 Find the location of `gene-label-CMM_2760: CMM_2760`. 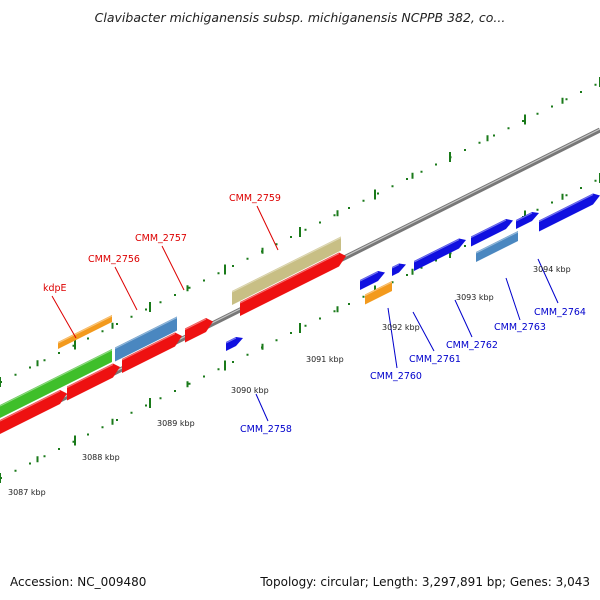

gene-label-CMM_2760: CMM_2760 is located at coordinates (396, 376).